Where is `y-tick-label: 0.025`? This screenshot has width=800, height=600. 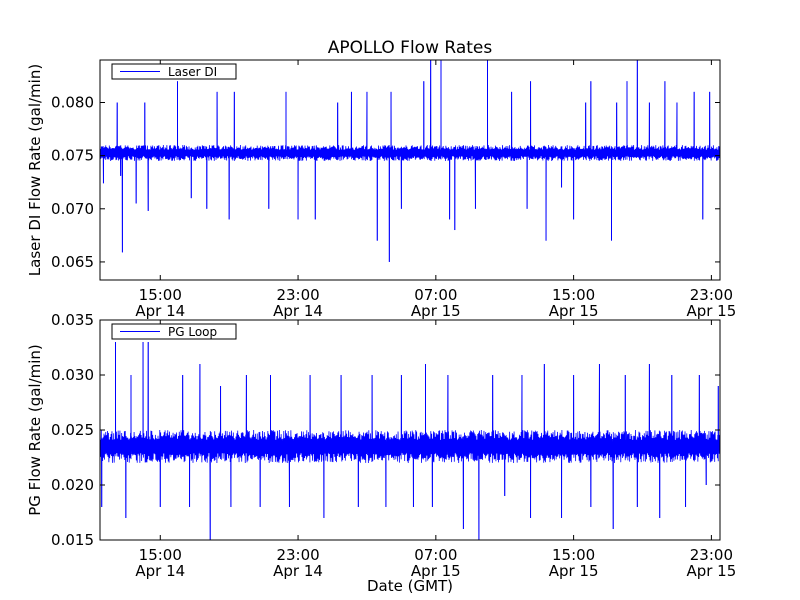
y-tick-label: 0.025 is located at coordinates (72, 430).